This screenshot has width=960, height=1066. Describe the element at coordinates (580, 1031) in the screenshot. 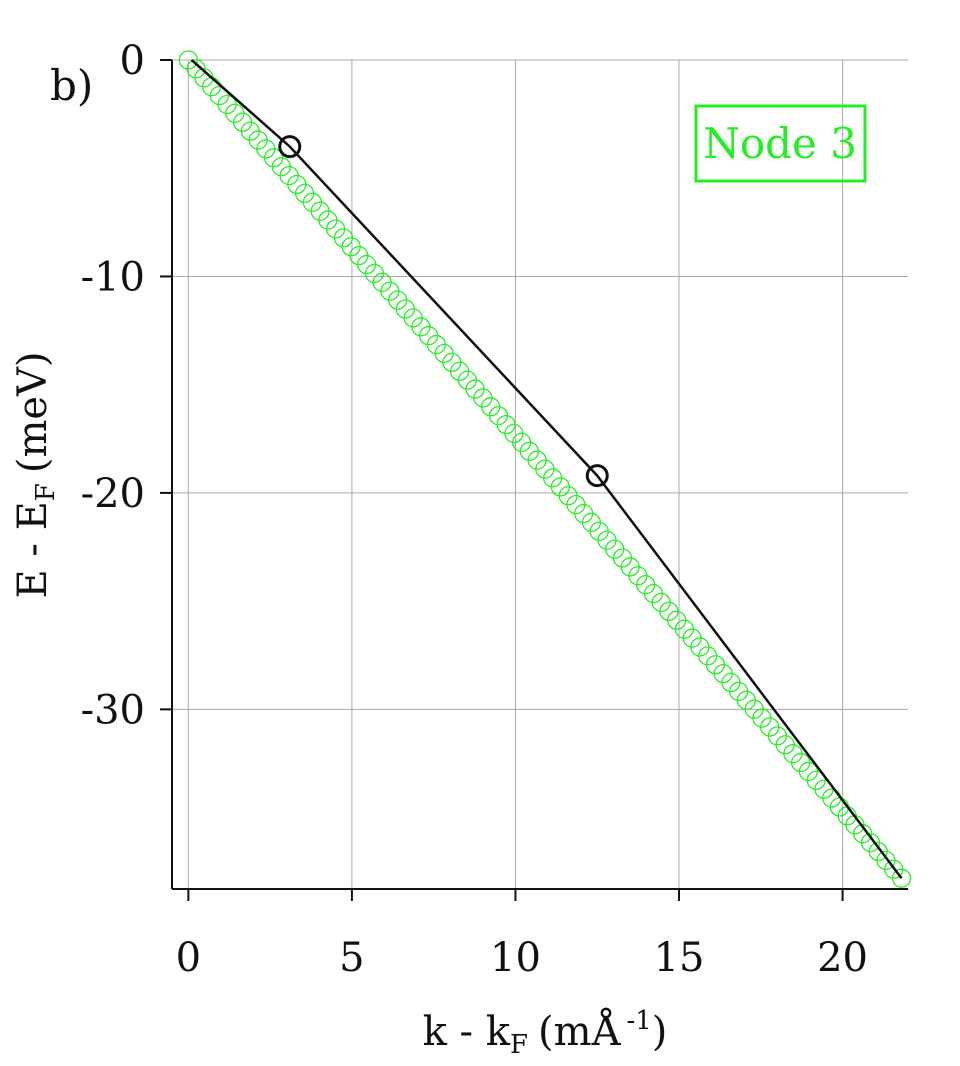

I see `x-axis-label-unit: (mÅ` at that location.